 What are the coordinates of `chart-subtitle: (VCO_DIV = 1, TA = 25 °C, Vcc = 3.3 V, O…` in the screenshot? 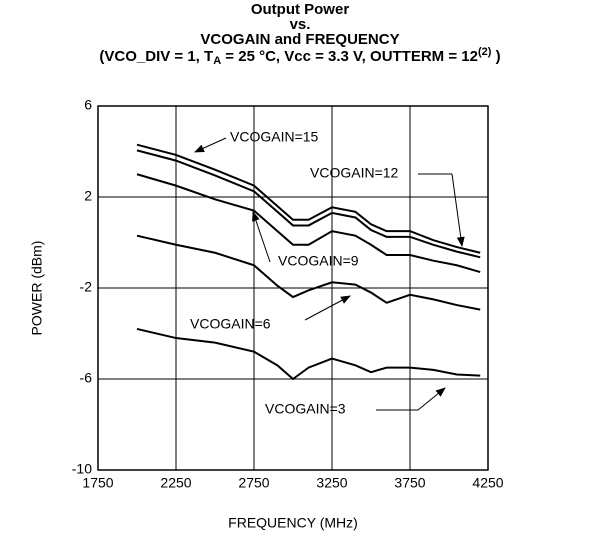 It's located at (299, 56).